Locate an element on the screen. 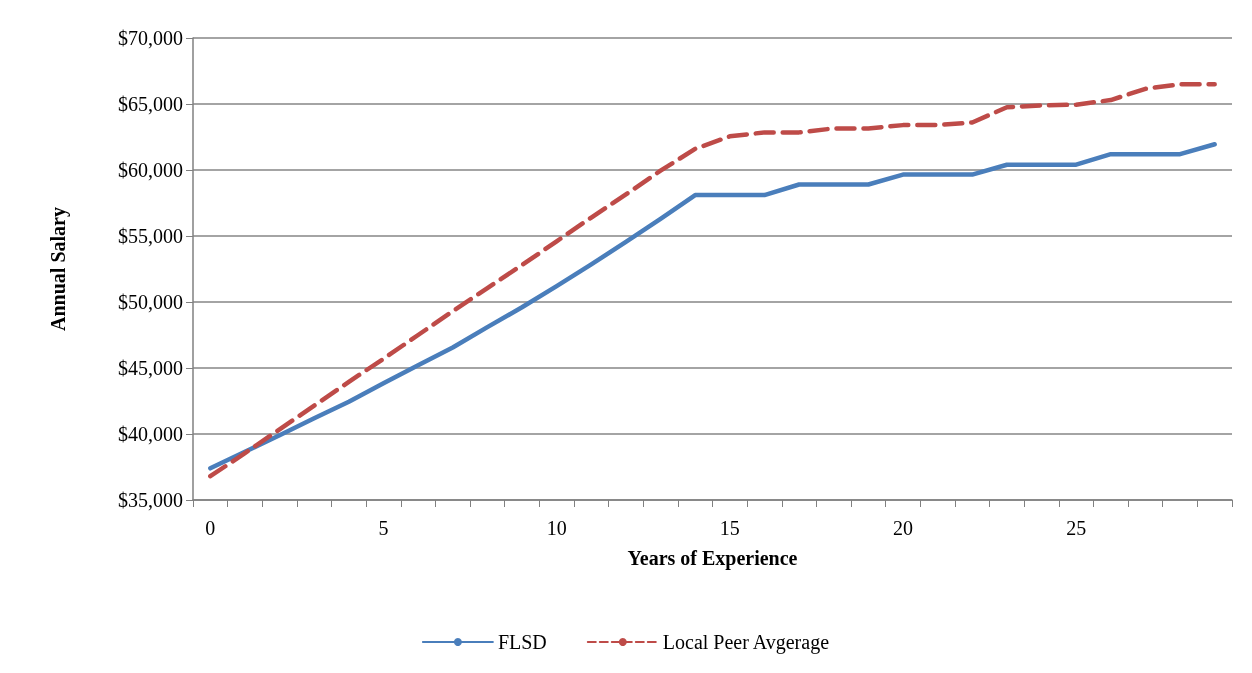  y-tick-label: $70,000 is located at coordinates (150, 38).